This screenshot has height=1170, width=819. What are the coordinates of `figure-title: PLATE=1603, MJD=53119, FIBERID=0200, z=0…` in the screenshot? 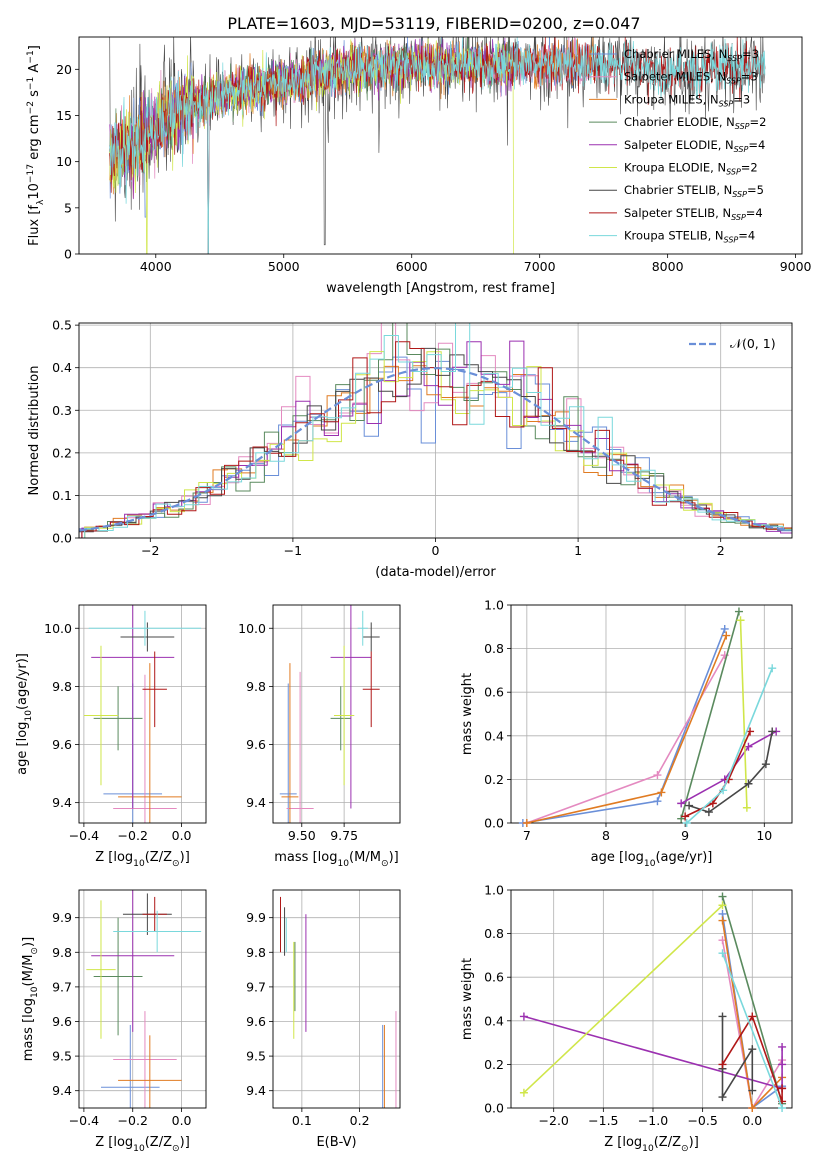 It's located at (433, 23).